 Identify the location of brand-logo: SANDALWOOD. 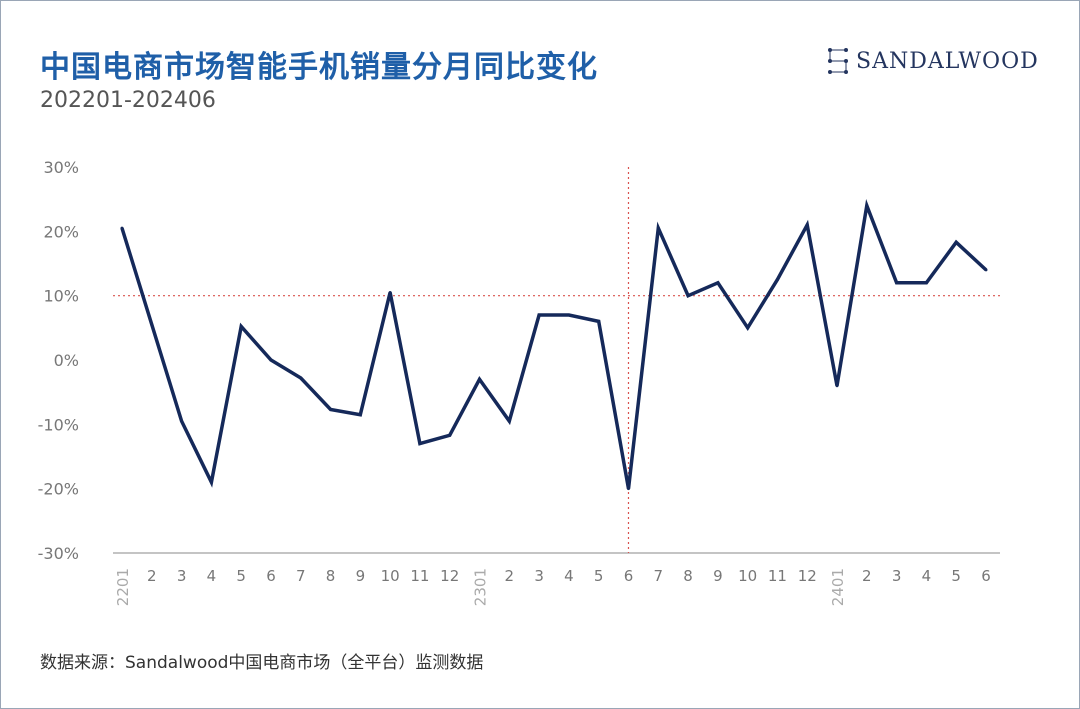
(932, 61).